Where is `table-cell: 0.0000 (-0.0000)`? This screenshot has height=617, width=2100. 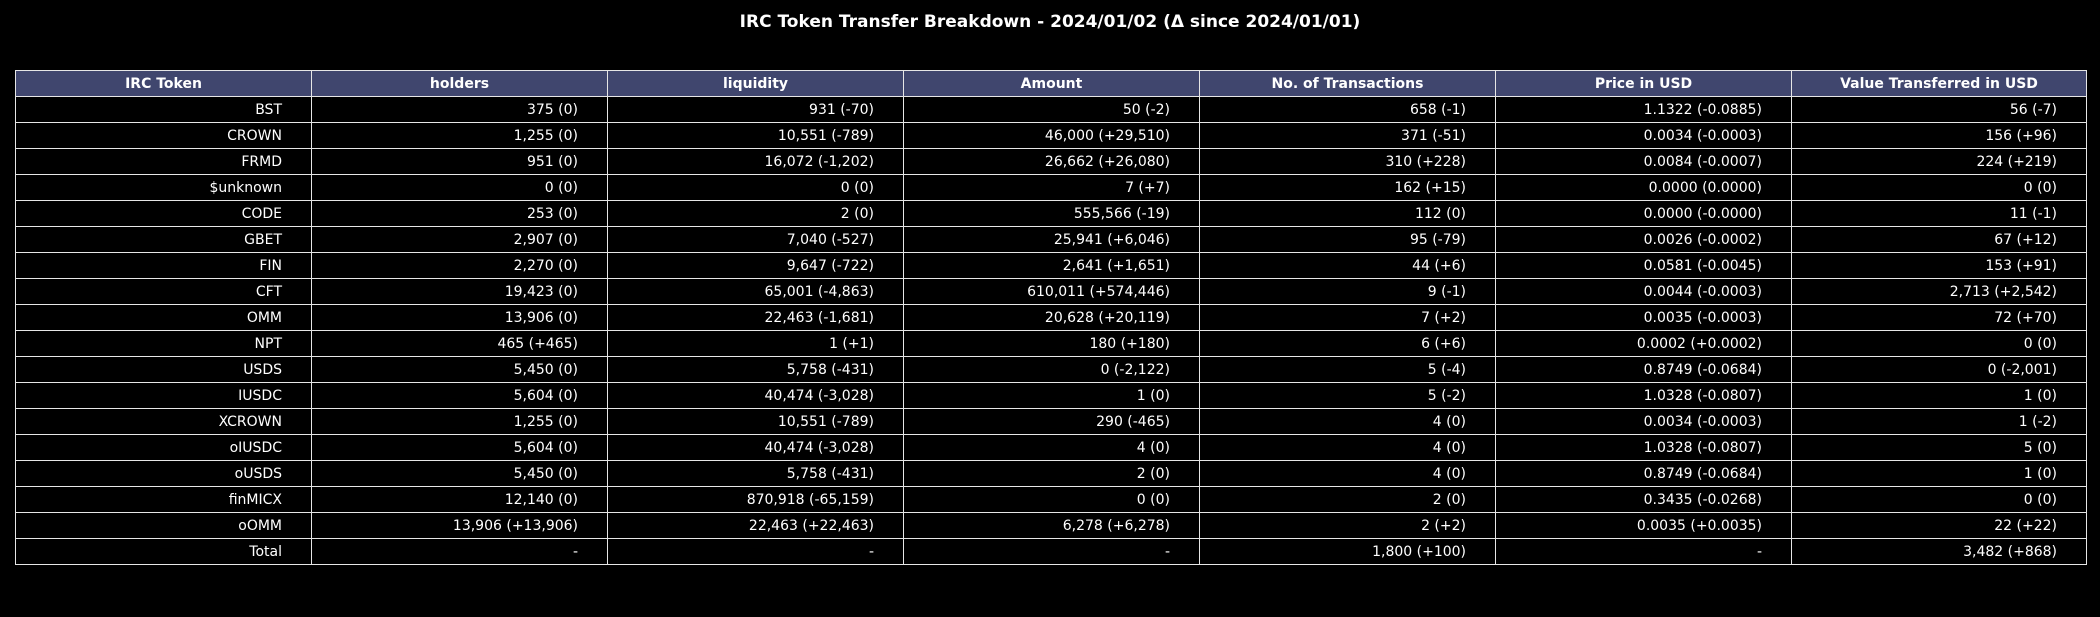 table-cell: 0.0000 (-0.0000) is located at coordinates (1643, 213).